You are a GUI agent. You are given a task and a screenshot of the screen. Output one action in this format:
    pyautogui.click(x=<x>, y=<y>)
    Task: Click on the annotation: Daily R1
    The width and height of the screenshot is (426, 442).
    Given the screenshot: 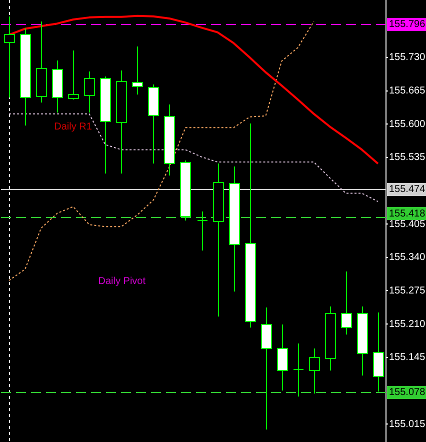 What is the action you would take?
    pyautogui.click(x=73, y=127)
    